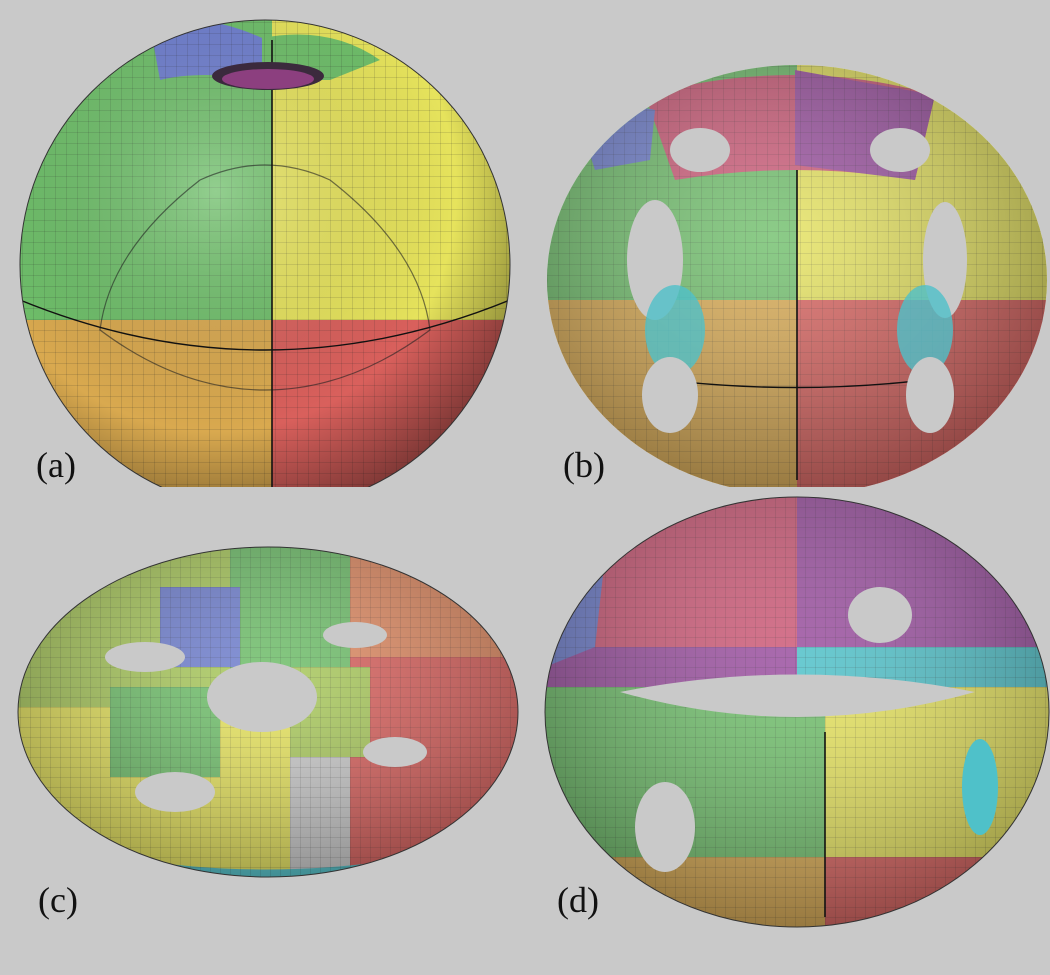  Describe the element at coordinates (395, 752) in the screenshot. I see `hole-lower-right` at that location.